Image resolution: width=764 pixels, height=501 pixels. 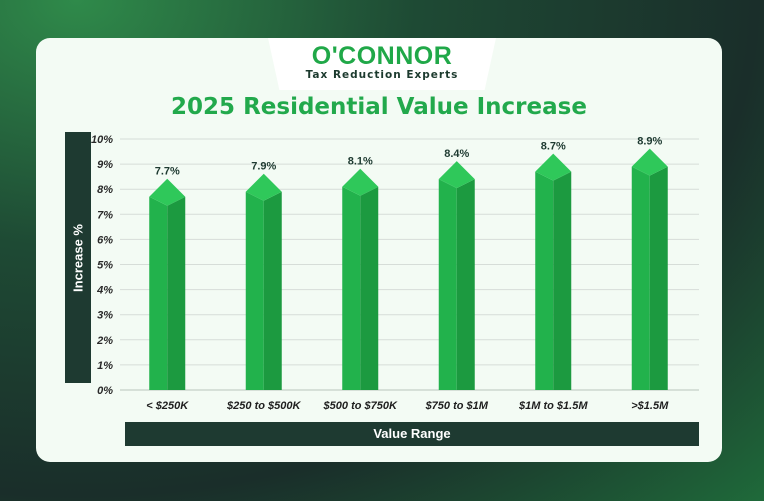 I want to click on chart-title: 2025 Residential Value Increase, so click(x=379, y=107).